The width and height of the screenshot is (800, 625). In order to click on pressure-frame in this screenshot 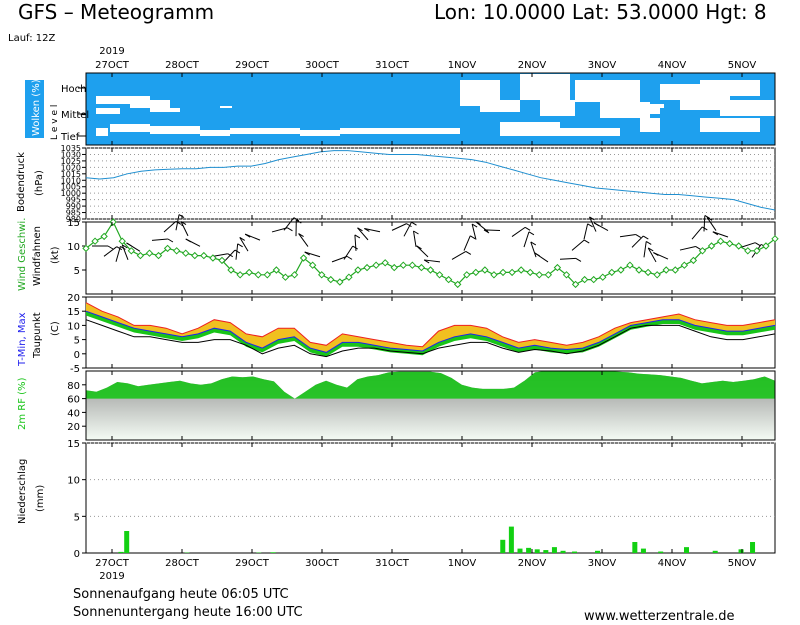, I will do `click(430, 183)`.